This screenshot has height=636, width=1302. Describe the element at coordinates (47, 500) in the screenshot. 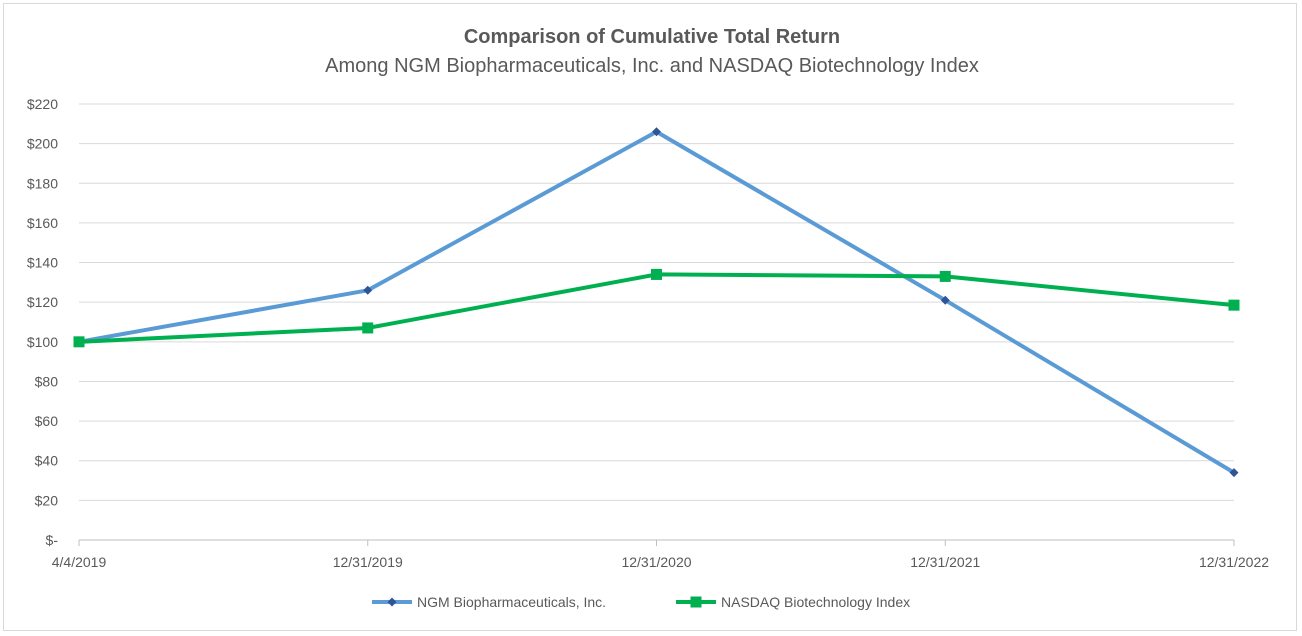

I see `y-tick-label: $20` at that location.